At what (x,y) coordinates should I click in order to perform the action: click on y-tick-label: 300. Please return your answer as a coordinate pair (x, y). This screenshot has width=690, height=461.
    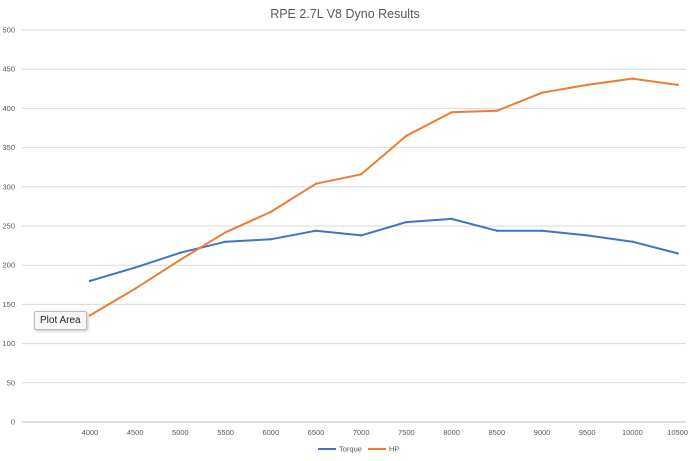
    Looking at the image, I should click on (8, 186).